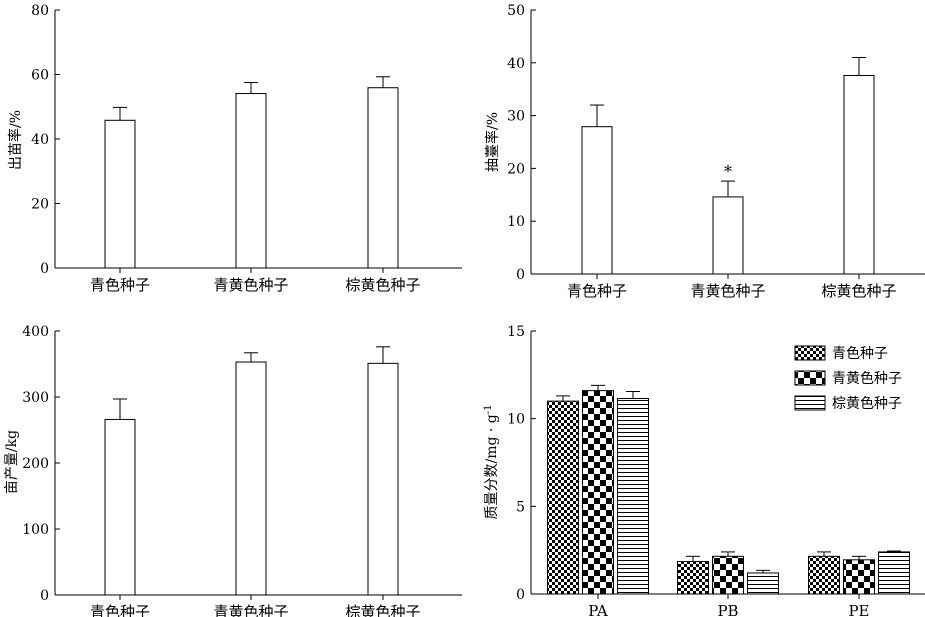 The width and height of the screenshot is (925, 617). I want to click on y-tick-label: 50, so click(516, 11).